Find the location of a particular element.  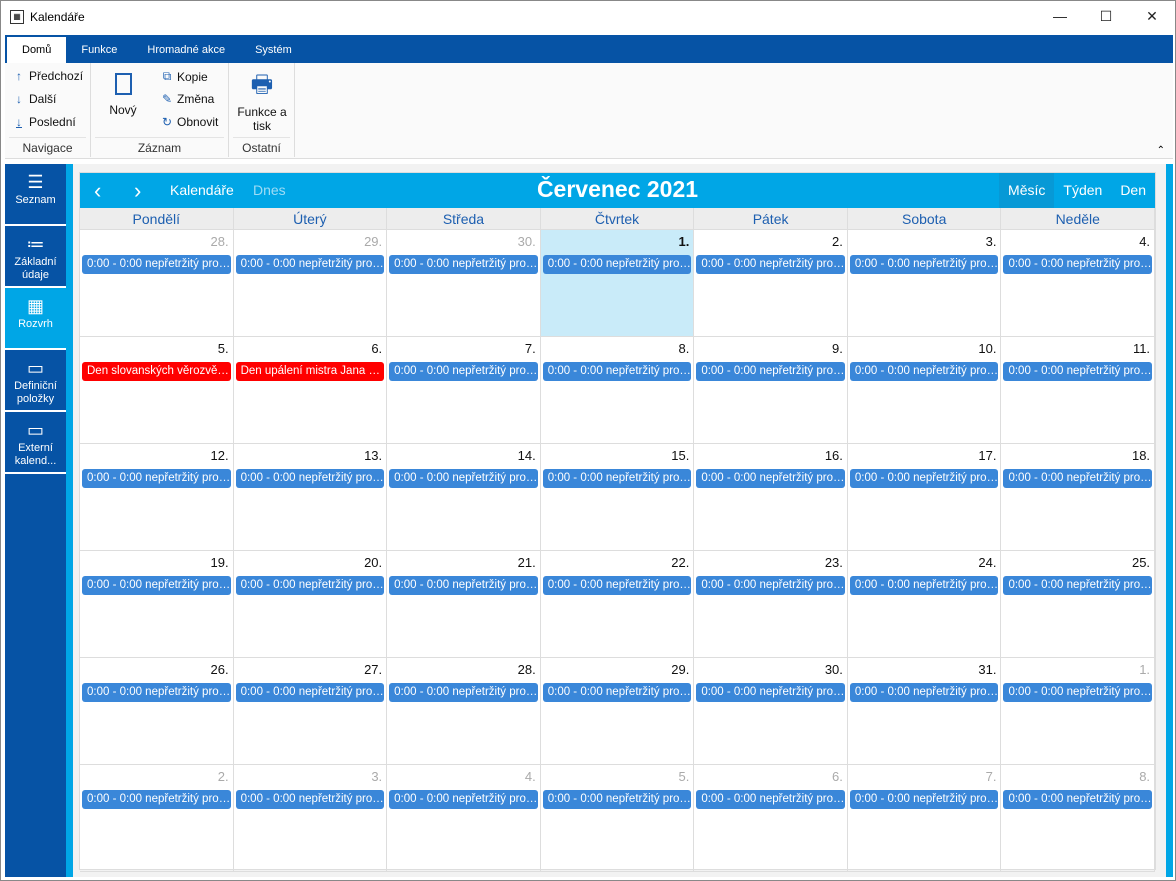

day-cell: 26. 0:00 - 0:00 nepřetržitý provoz is located at coordinates (157, 711).